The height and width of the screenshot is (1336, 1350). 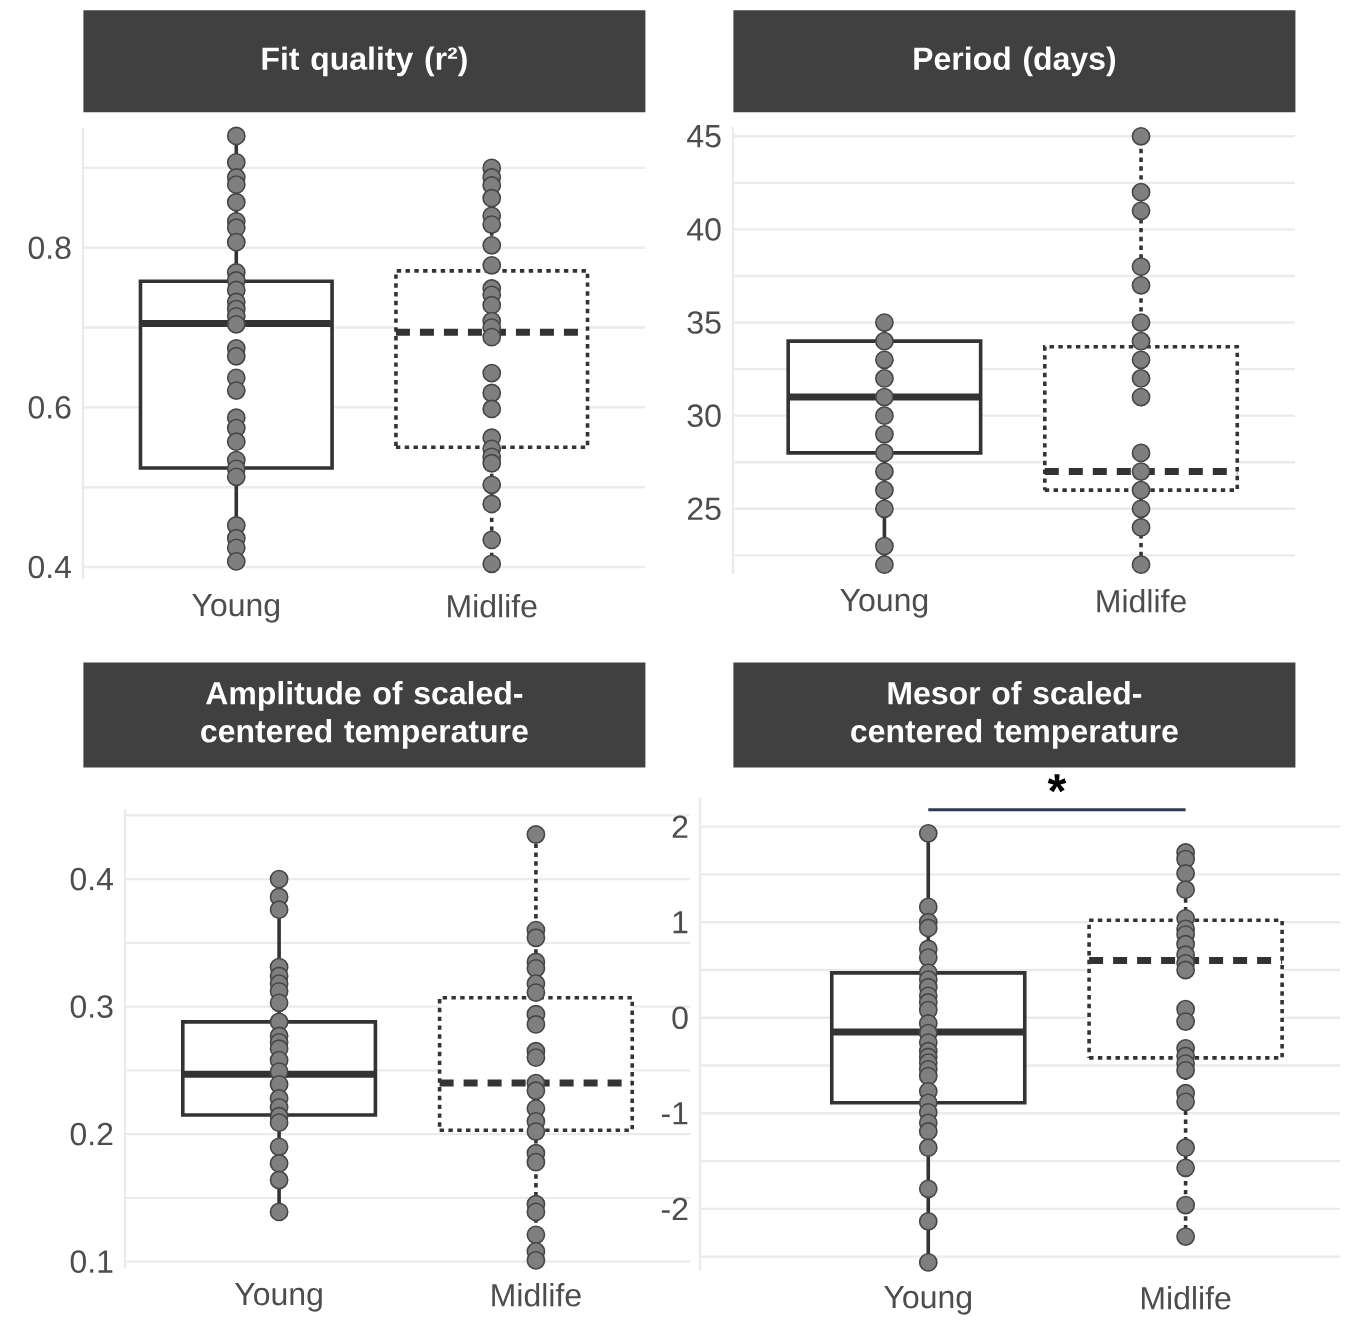 I want to click on y-tick-label: 35, so click(x=704, y=322).